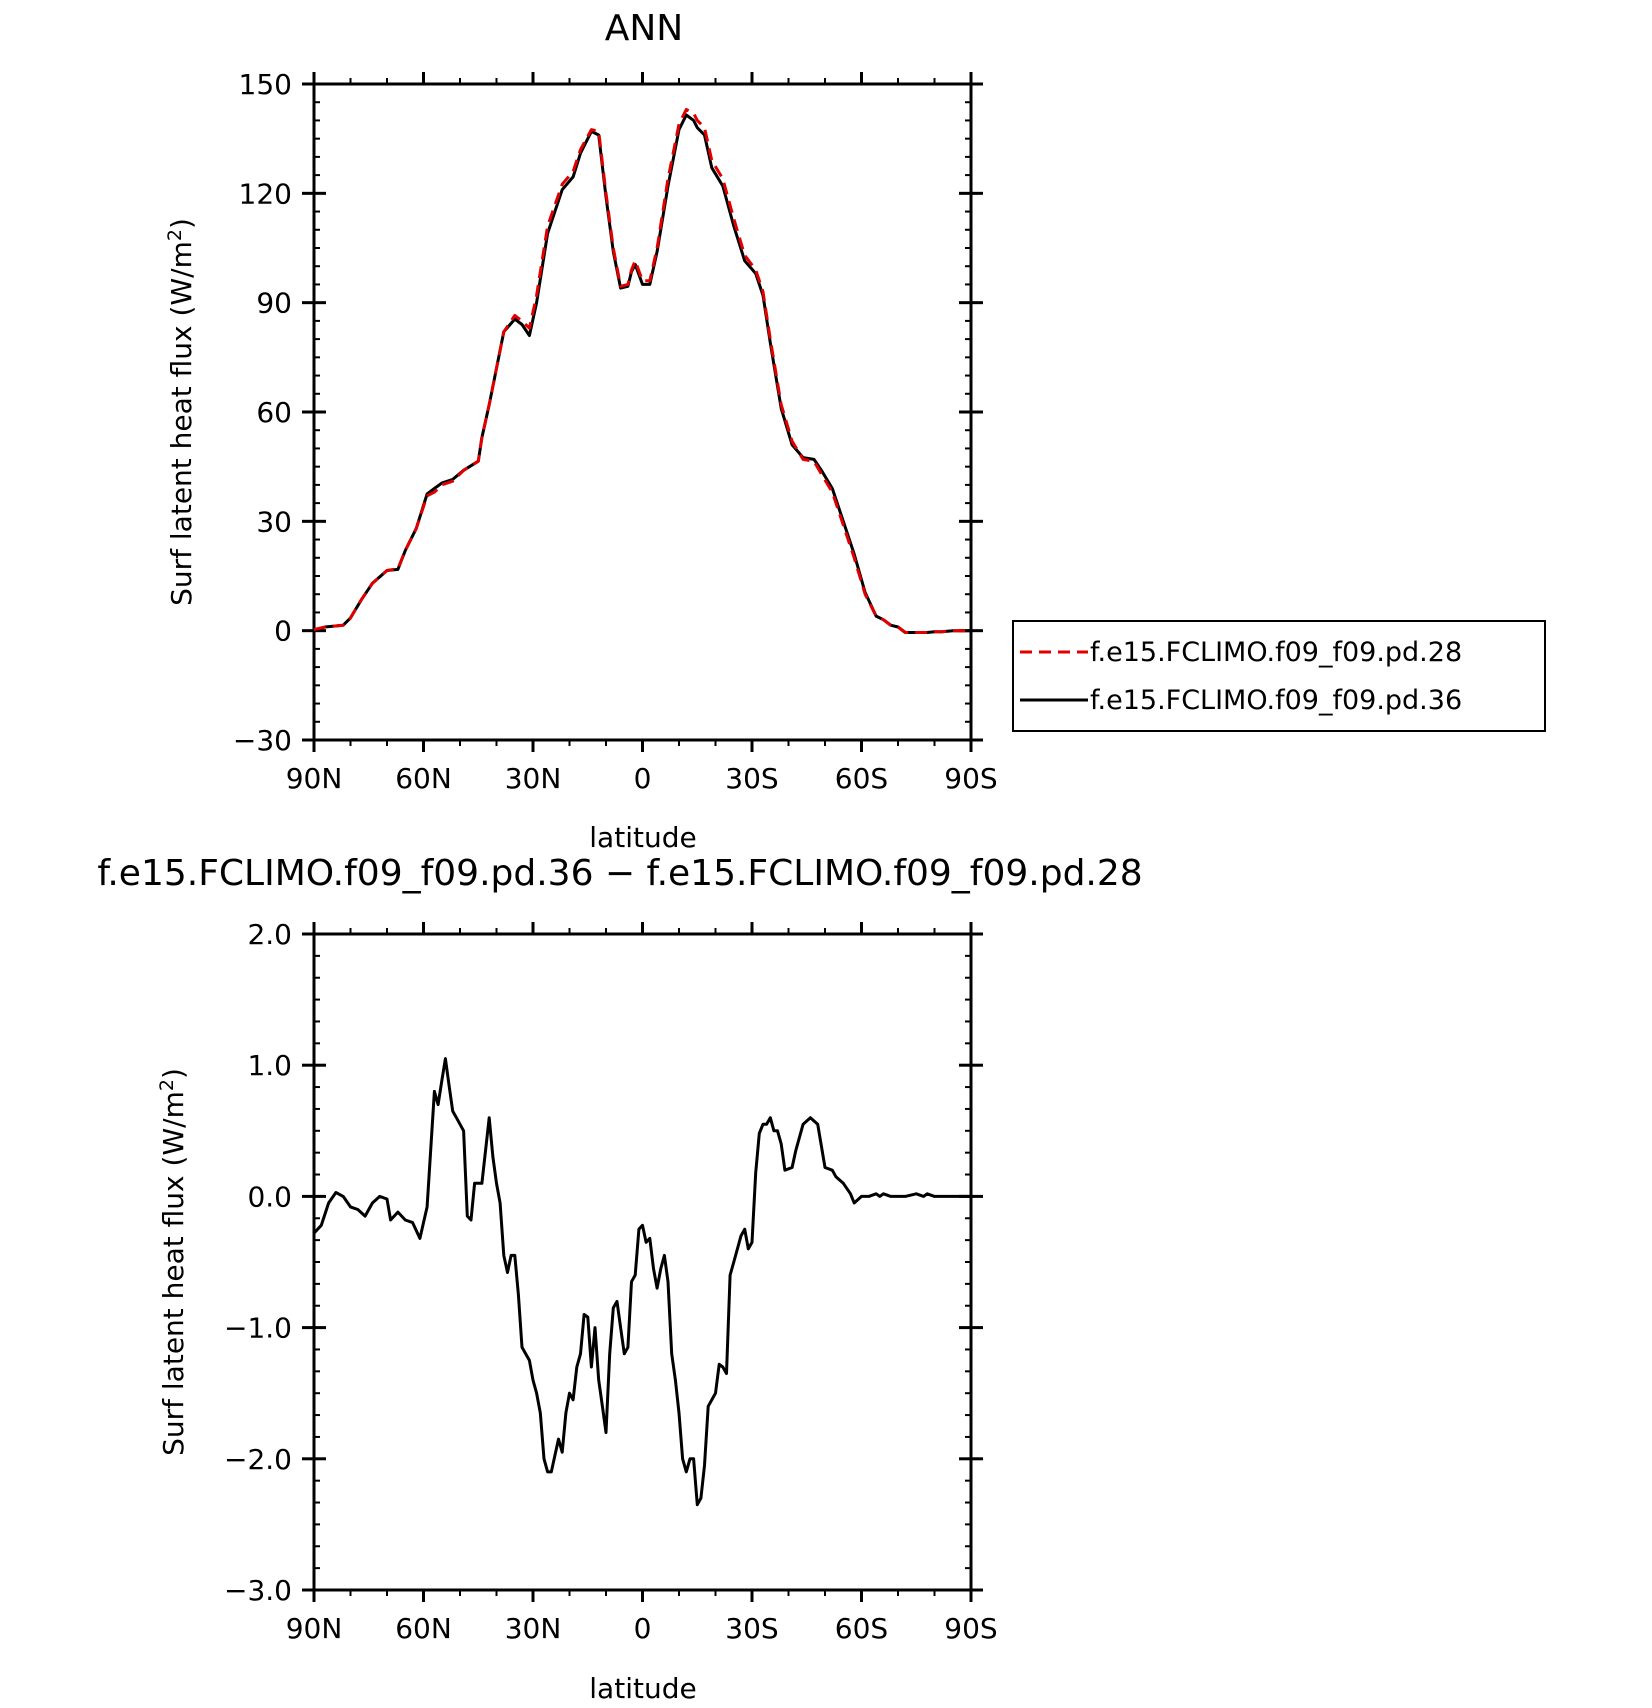 The image size is (1652, 1708). I want to click on y-tick-label: 0, so click(283, 631).